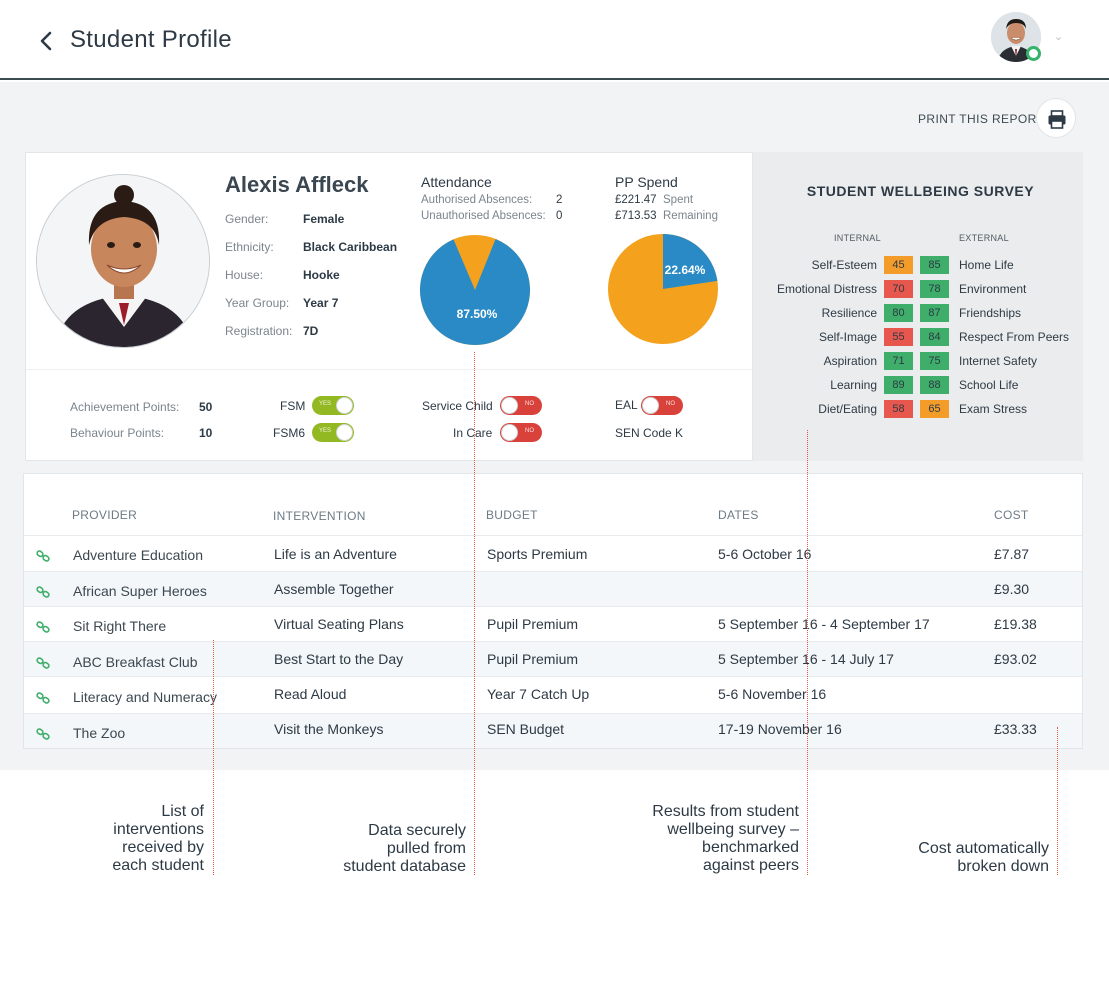  What do you see at coordinates (249, 247) in the screenshot?
I see `ethnicity-label: Ethnicity:` at bounding box center [249, 247].